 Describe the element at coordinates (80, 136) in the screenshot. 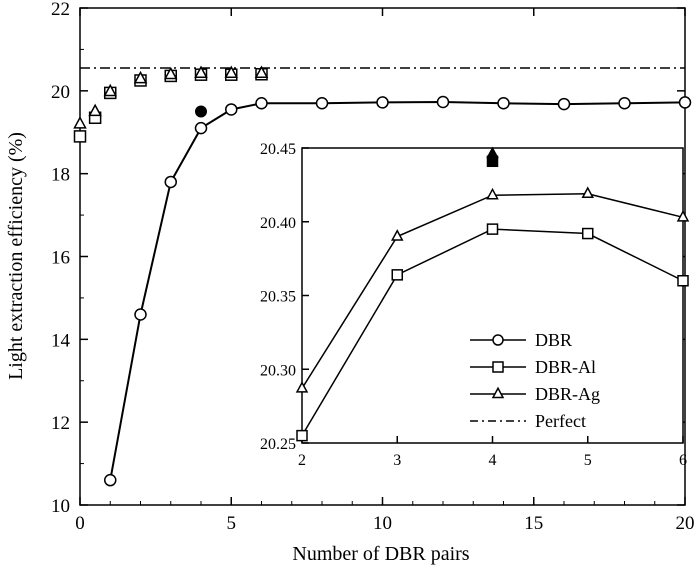

I see `point-dbr-al` at that location.